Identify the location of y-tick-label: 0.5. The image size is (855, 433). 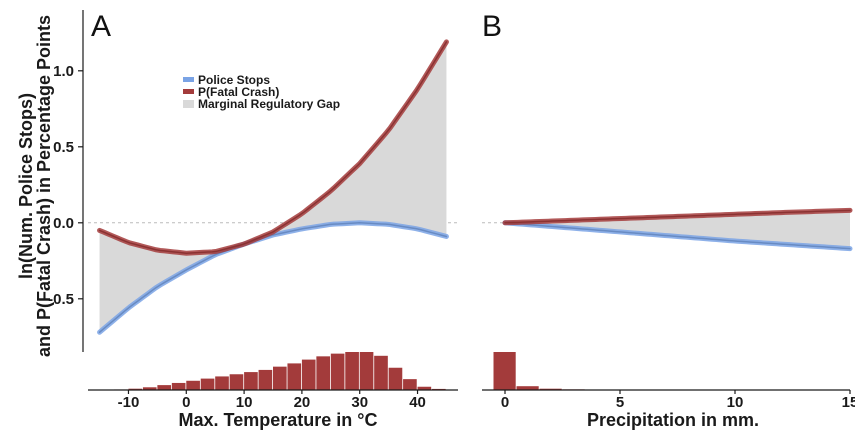
(63, 147).